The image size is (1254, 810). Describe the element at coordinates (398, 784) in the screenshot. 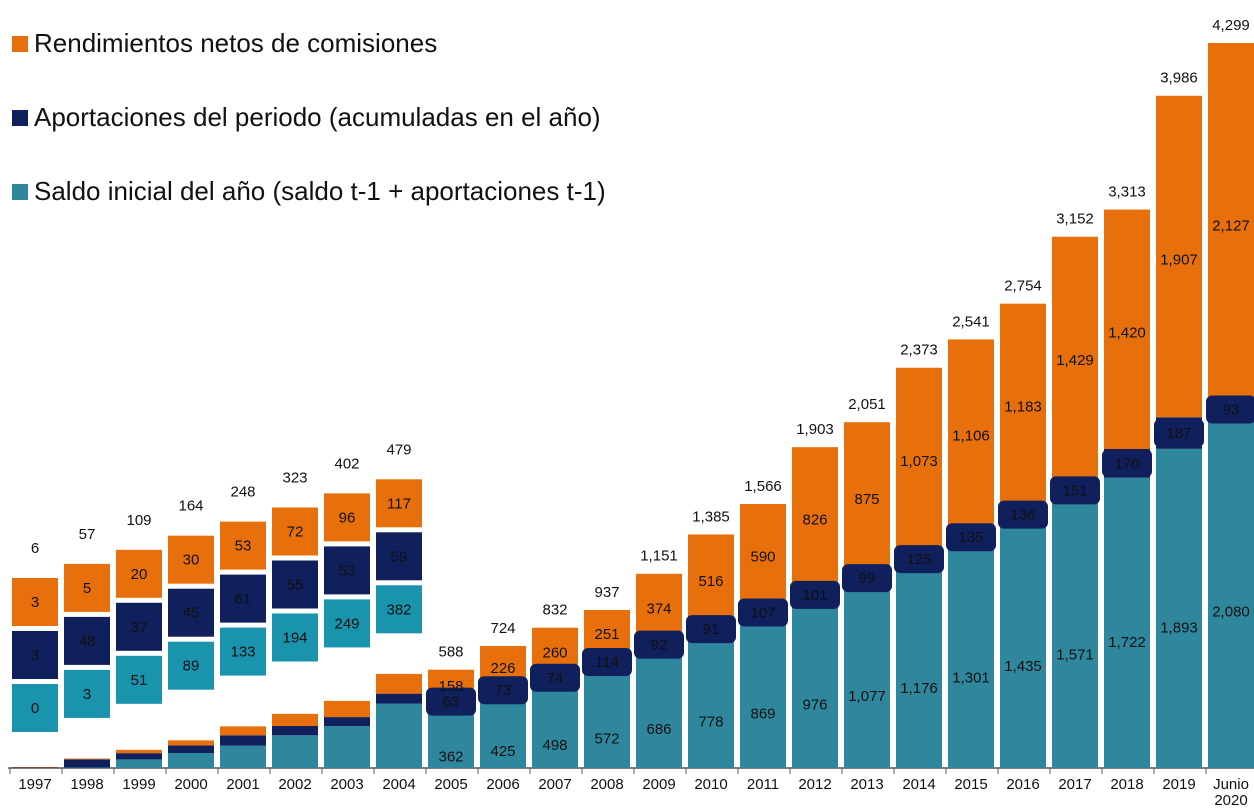

I see `x-tick-label: 2004` at that location.